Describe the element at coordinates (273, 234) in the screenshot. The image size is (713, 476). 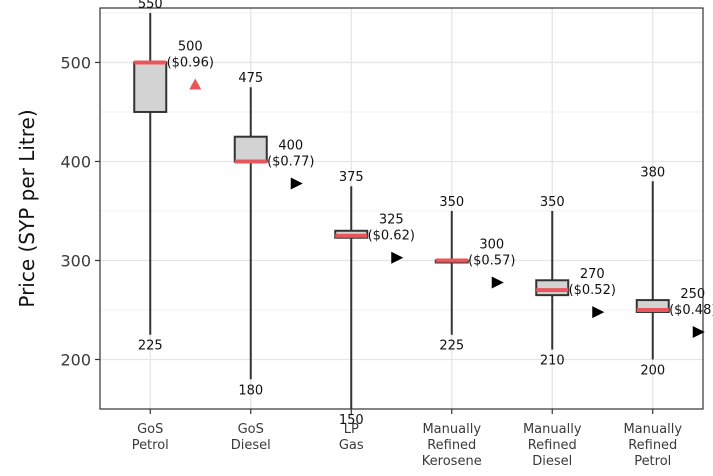
I see `box-group: 475 180 400($0.77)` at that location.